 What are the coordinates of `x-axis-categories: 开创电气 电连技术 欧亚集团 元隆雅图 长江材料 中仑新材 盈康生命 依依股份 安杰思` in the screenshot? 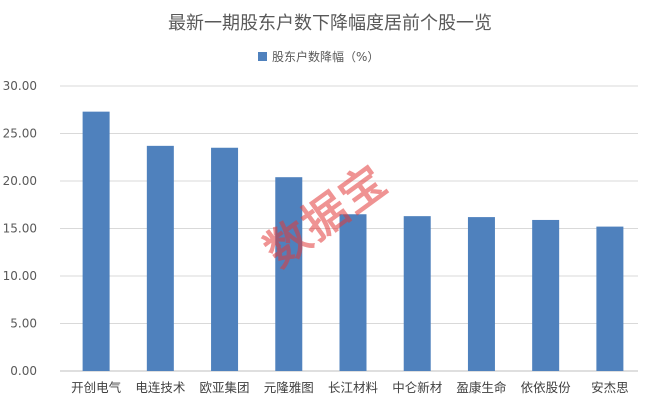 It's located at (350, 387).